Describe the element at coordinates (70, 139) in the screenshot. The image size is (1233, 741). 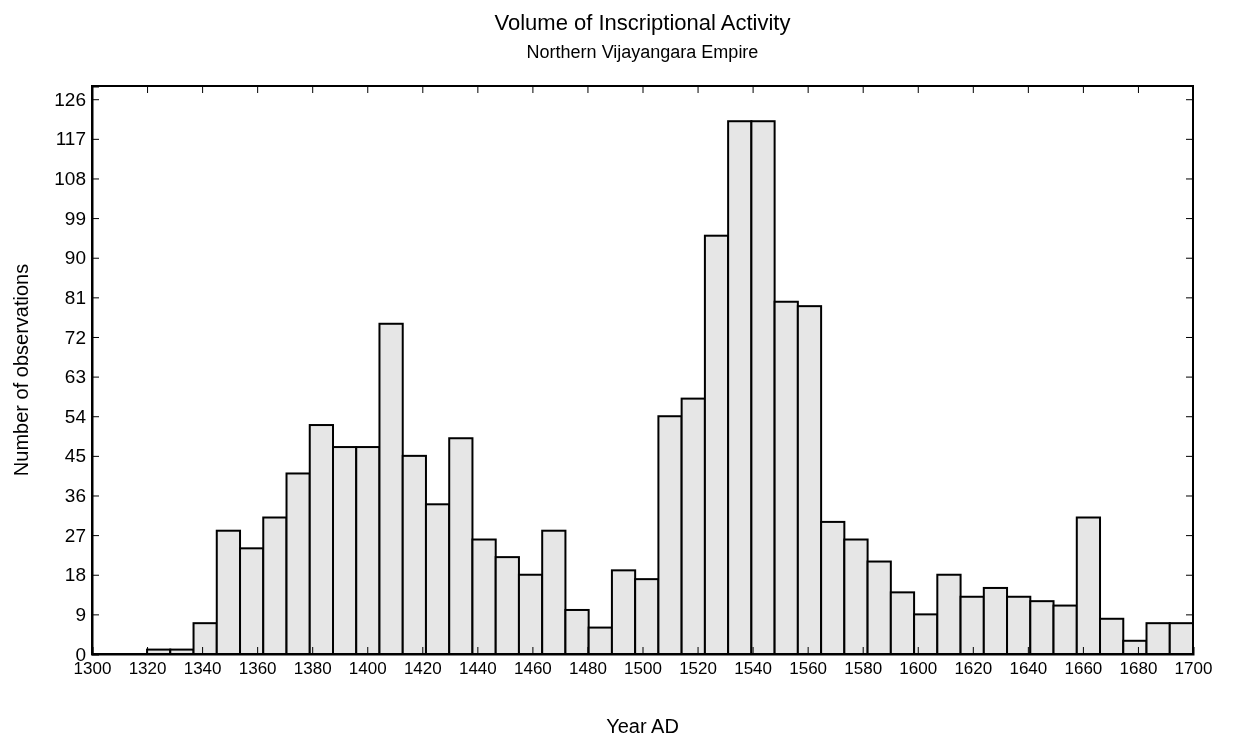
I see `y-tick-label: 117` at that location.